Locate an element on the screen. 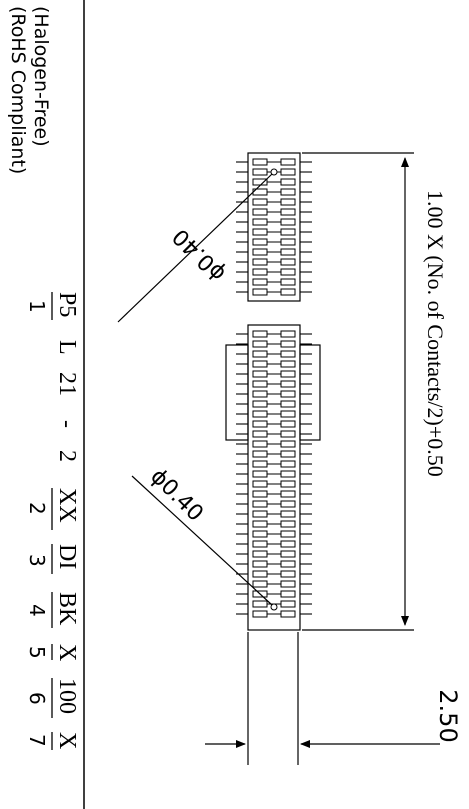 This screenshot has height=809, width=469. width-label: 2.50 is located at coordinates (448, 715).